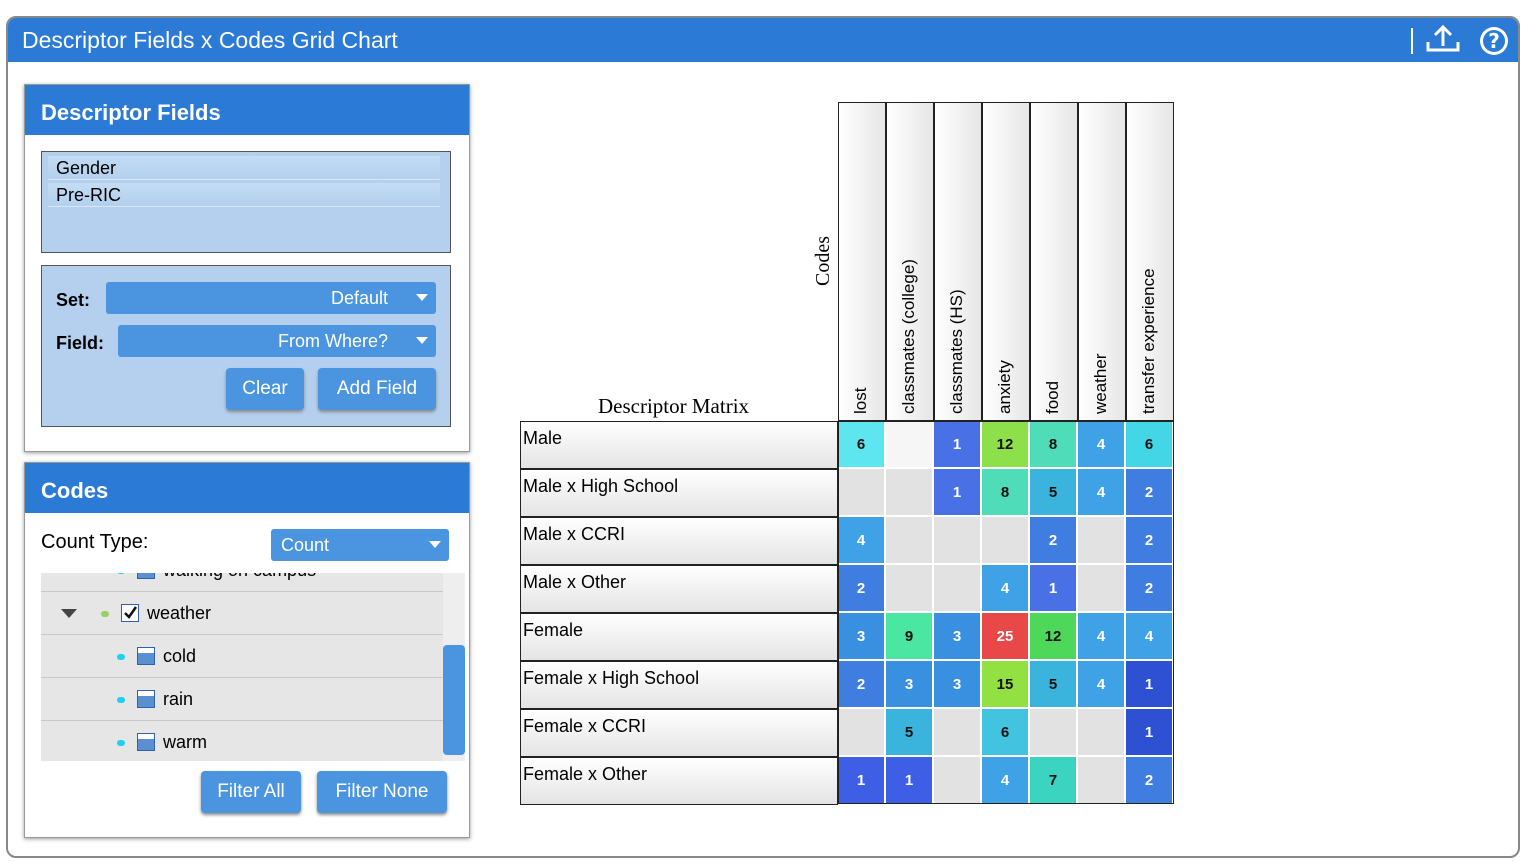 The height and width of the screenshot is (862, 1536). What do you see at coordinates (377, 389) in the screenshot?
I see `add-field-button: Add Field` at bounding box center [377, 389].